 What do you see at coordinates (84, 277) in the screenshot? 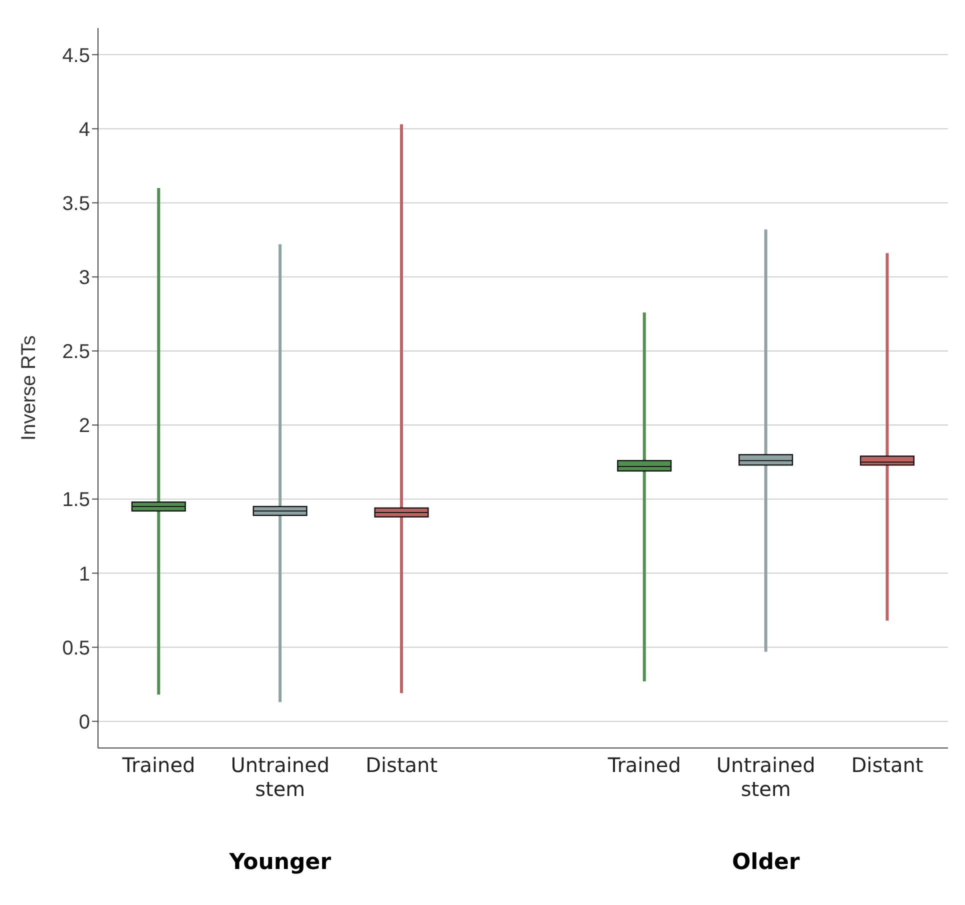
I see `y-tick-label: 3` at bounding box center [84, 277].